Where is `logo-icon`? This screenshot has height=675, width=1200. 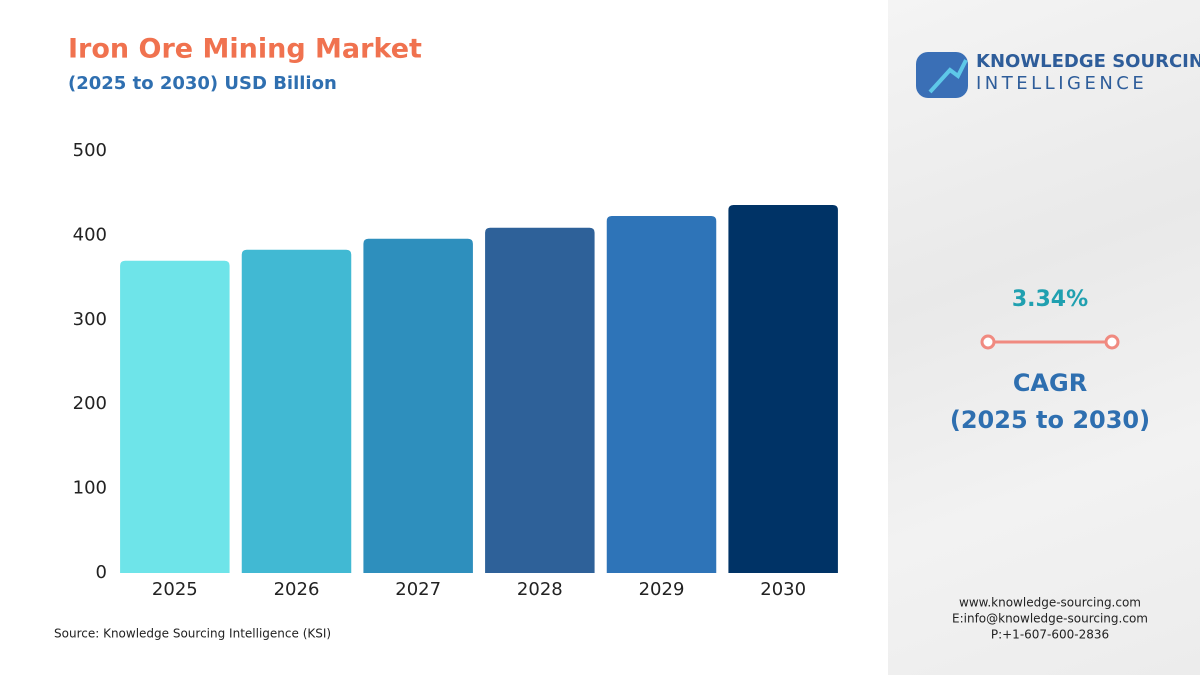 logo-icon is located at coordinates (942, 75).